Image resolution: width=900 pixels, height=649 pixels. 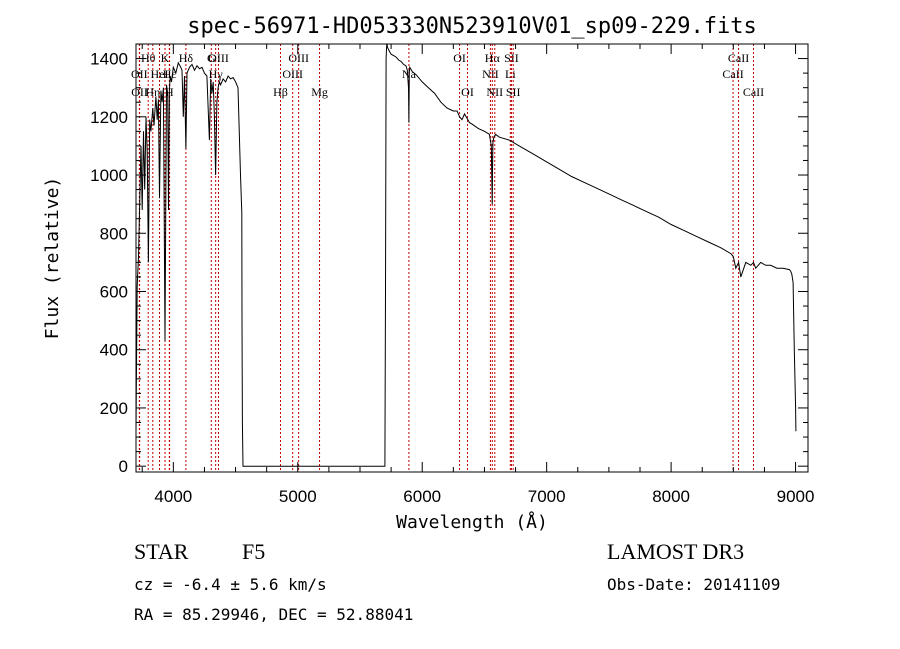 What do you see at coordinates (472, 522) in the screenshot?
I see `x-axis-label: Wavelength (Å)` at bounding box center [472, 522].